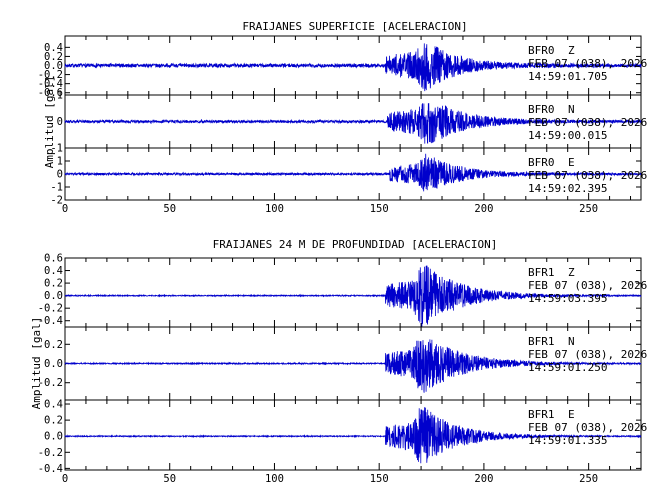 The width and height of the screenshot is (650, 500). What do you see at coordinates (60, 96) in the screenshot?
I see `y-tick-label-c0-bfr0-n: 1` at bounding box center [60, 96].